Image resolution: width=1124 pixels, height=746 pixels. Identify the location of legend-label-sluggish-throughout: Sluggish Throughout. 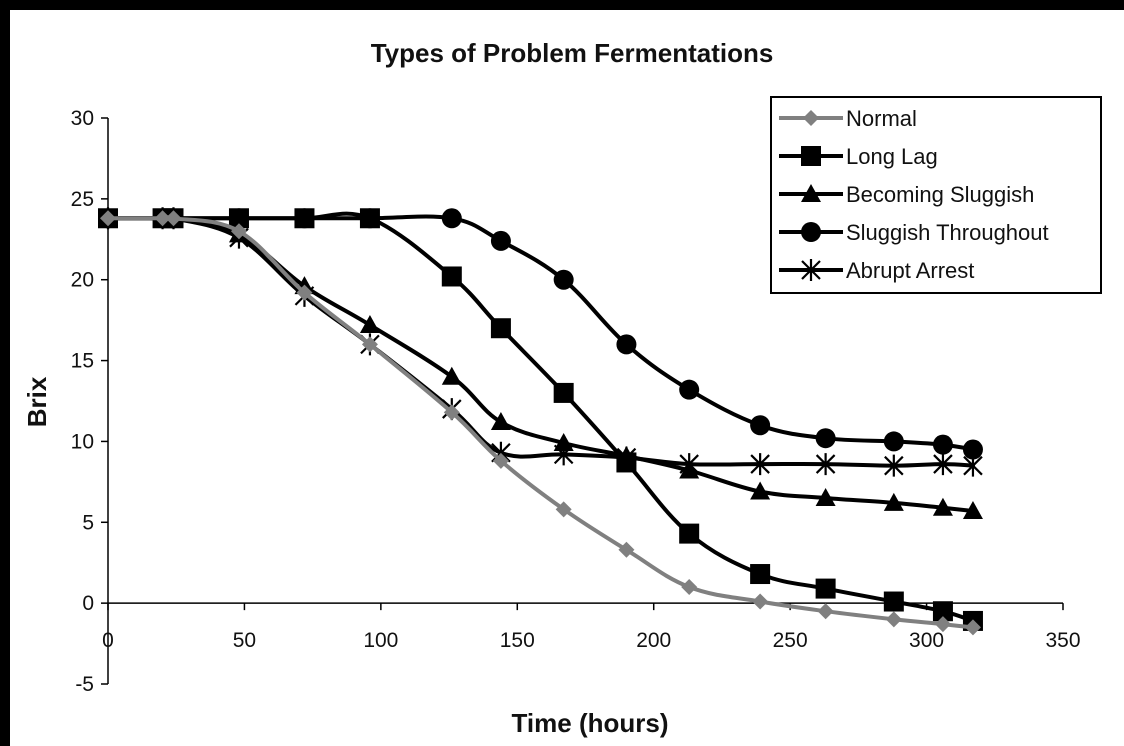
(947, 232).